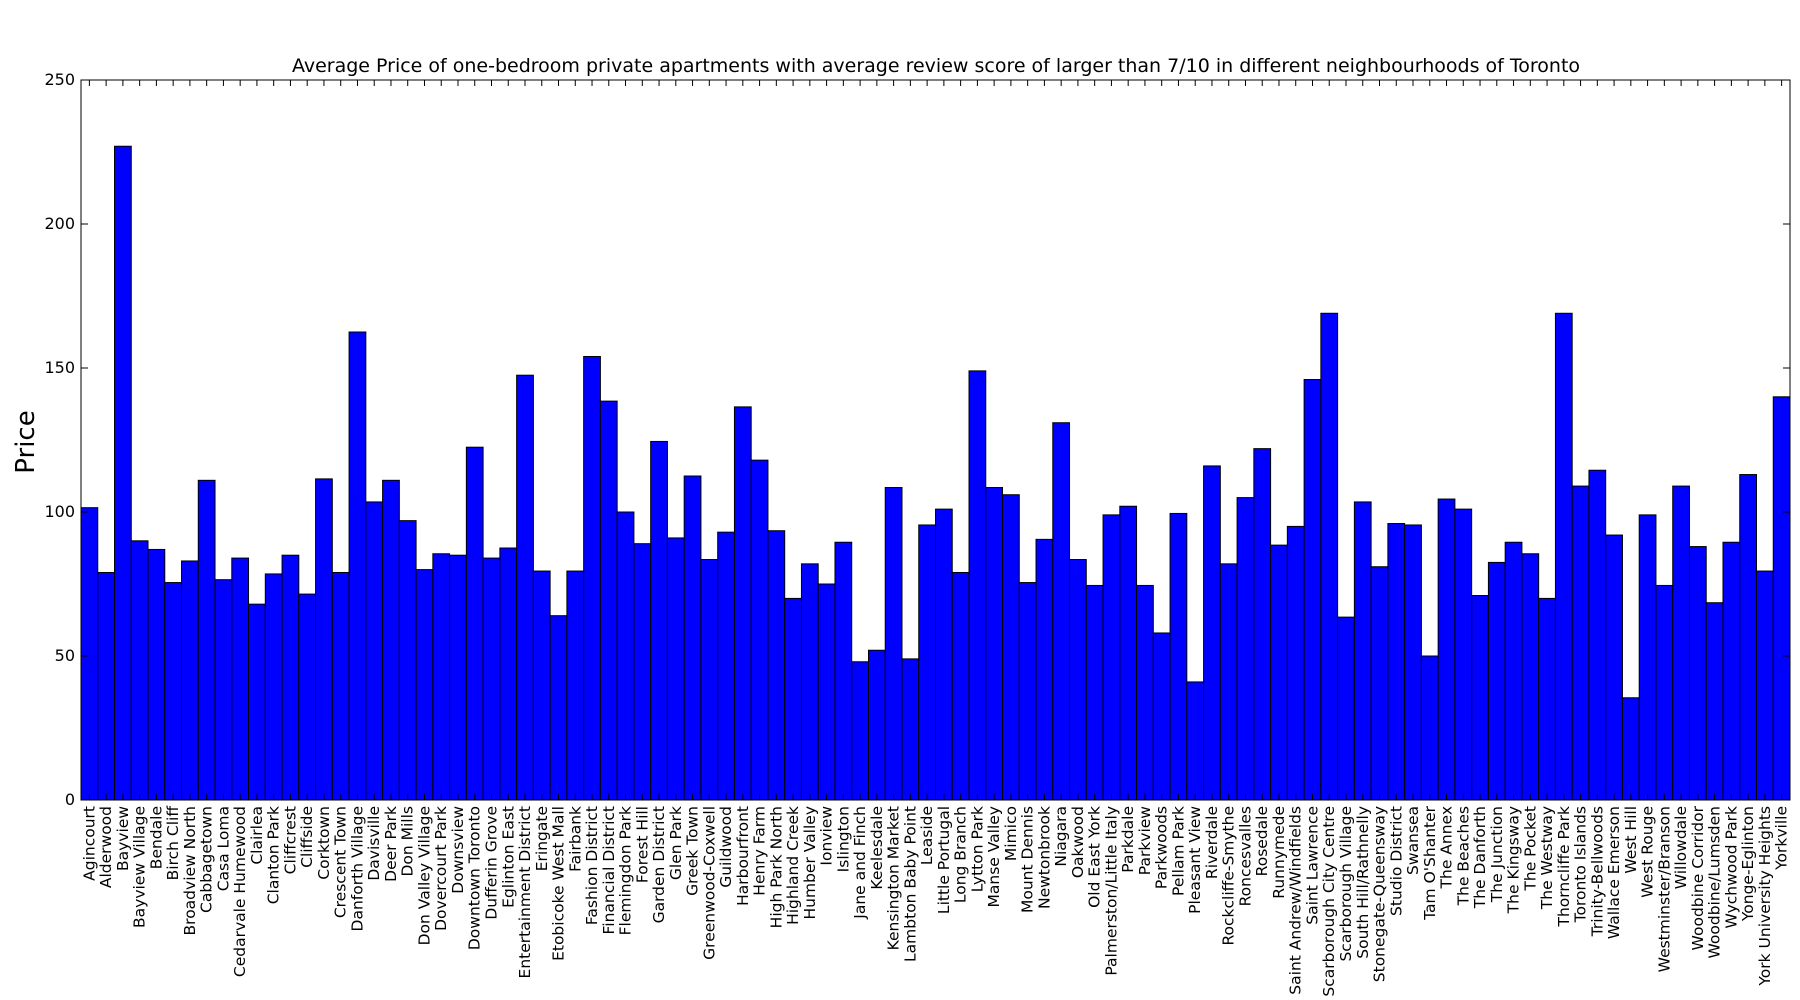 Image resolution: width=1800 pixels, height=1000 pixels. I want to click on x-tick-label: Clairlea, so click(257, 835).